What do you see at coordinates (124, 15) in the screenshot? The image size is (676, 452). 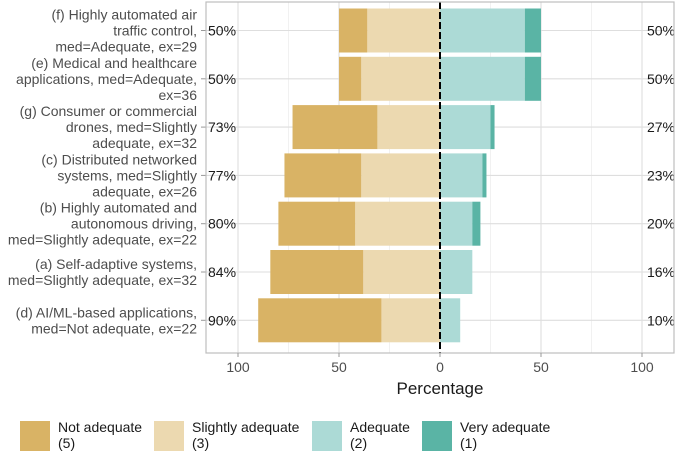 I see `category-label: (f) Highly automated air` at bounding box center [124, 15].